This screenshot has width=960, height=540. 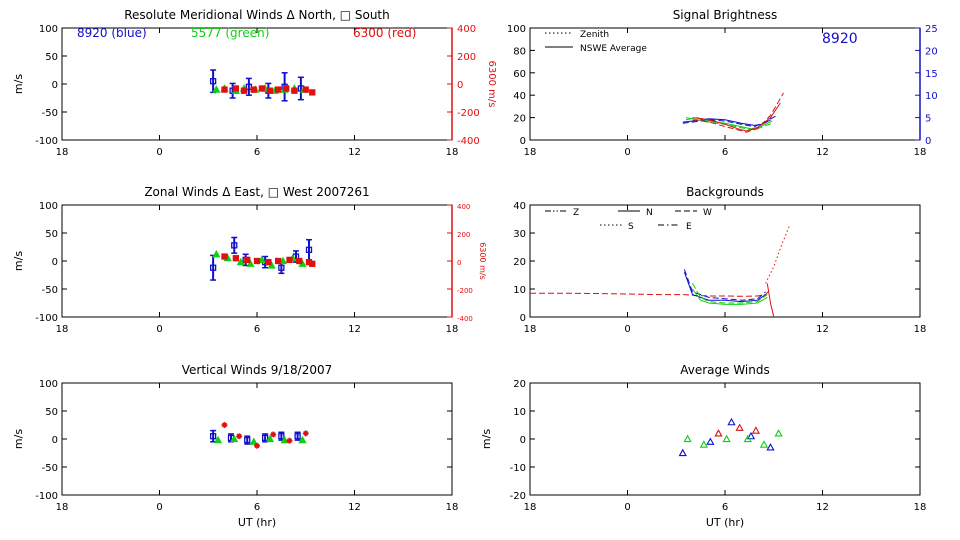 I want to click on legend-label: Zenith, so click(x=594, y=35).